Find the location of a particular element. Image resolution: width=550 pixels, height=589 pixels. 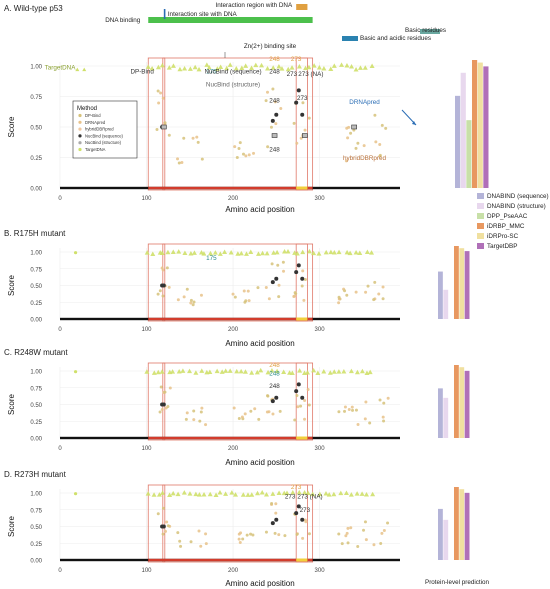

x-tick-label: 100 is located at coordinates (147, 449).